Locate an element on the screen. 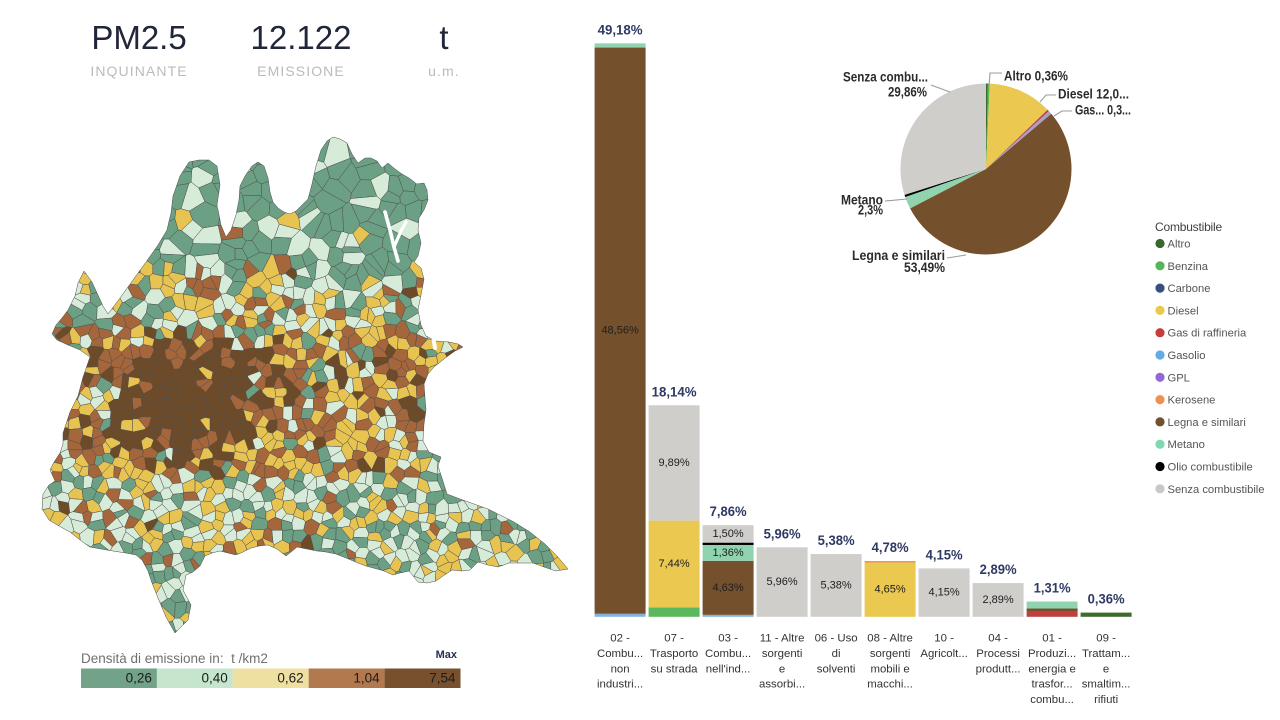 This screenshot has height=720, width=1280. svg-text: rifiuti is located at coordinates (1106, 700).